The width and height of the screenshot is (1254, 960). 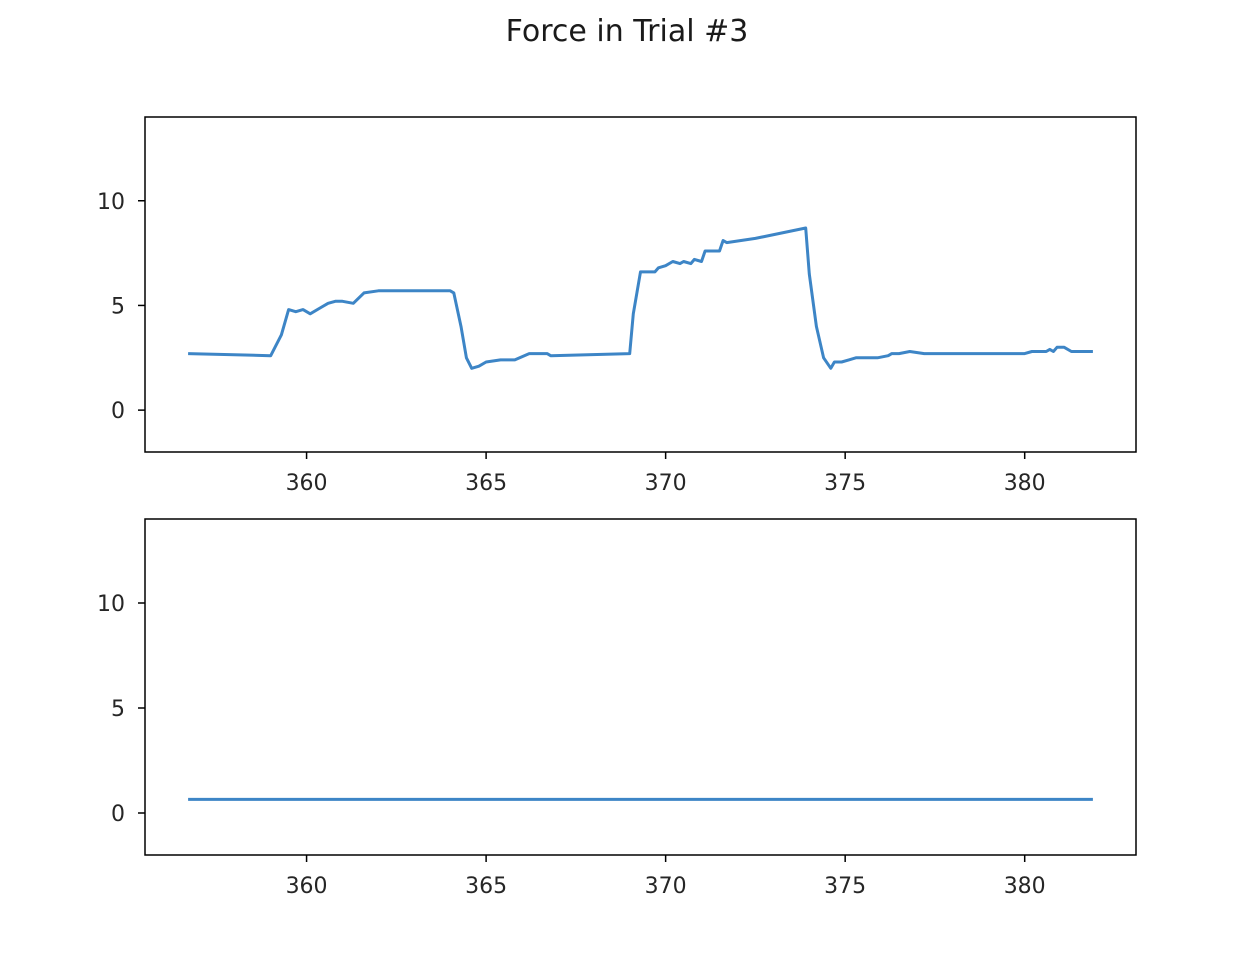 I want to click on figure-title: Force in Trial #3, so click(x=627, y=31).